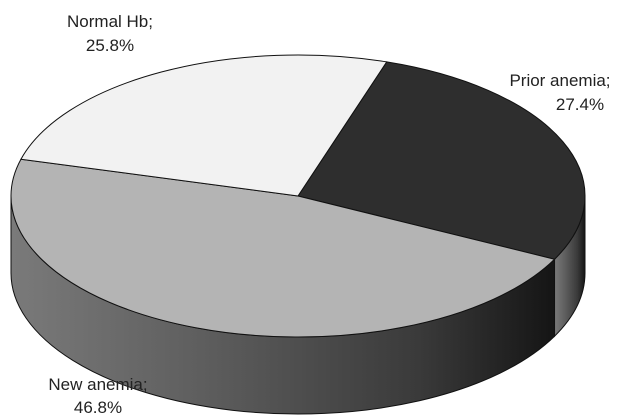 This screenshot has height=419, width=624. I want to click on slice-percent-normal-hb: 25.8%, so click(110, 45).